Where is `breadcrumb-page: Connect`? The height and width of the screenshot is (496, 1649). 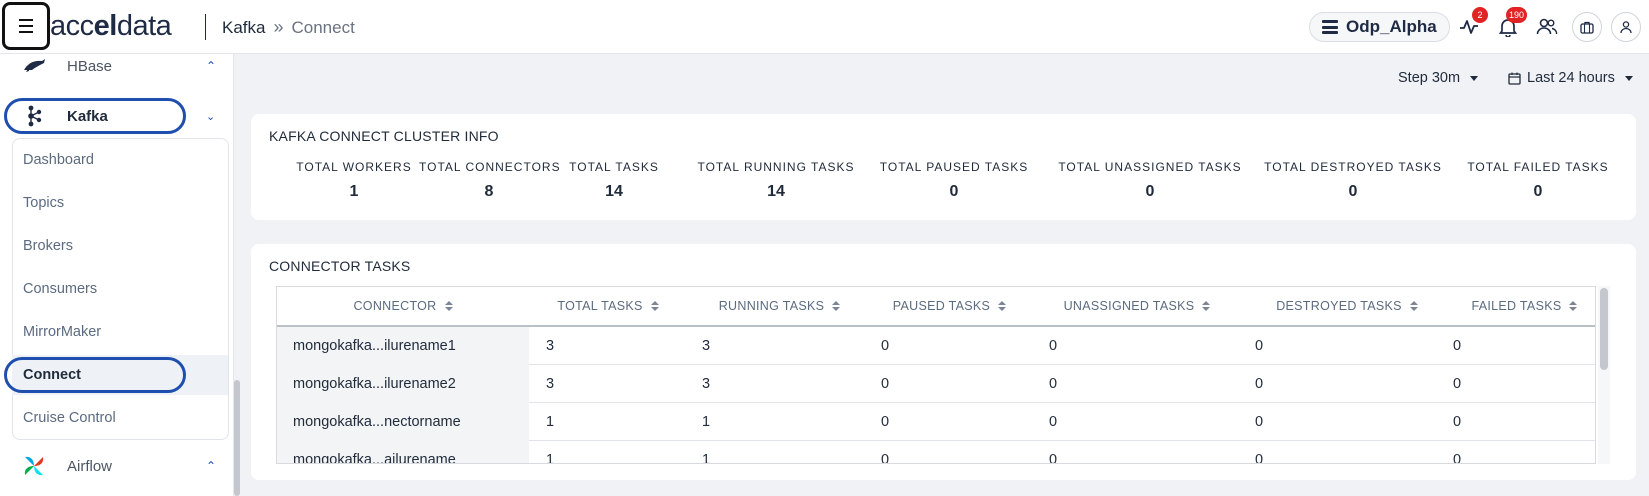 breadcrumb-page: Connect is located at coordinates (323, 27).